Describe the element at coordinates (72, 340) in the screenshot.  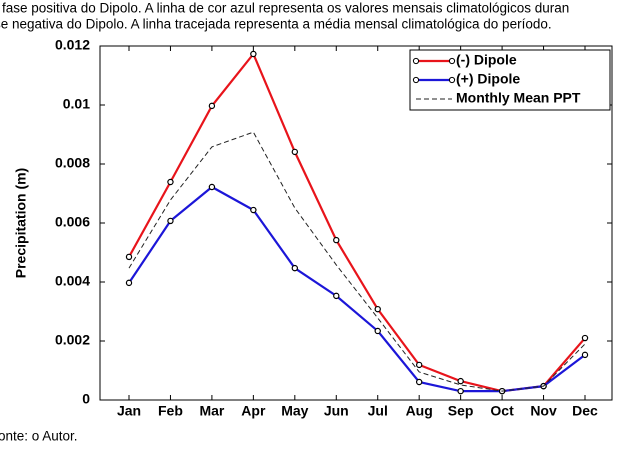
I see `y-tick-label: 0.002` at that location.